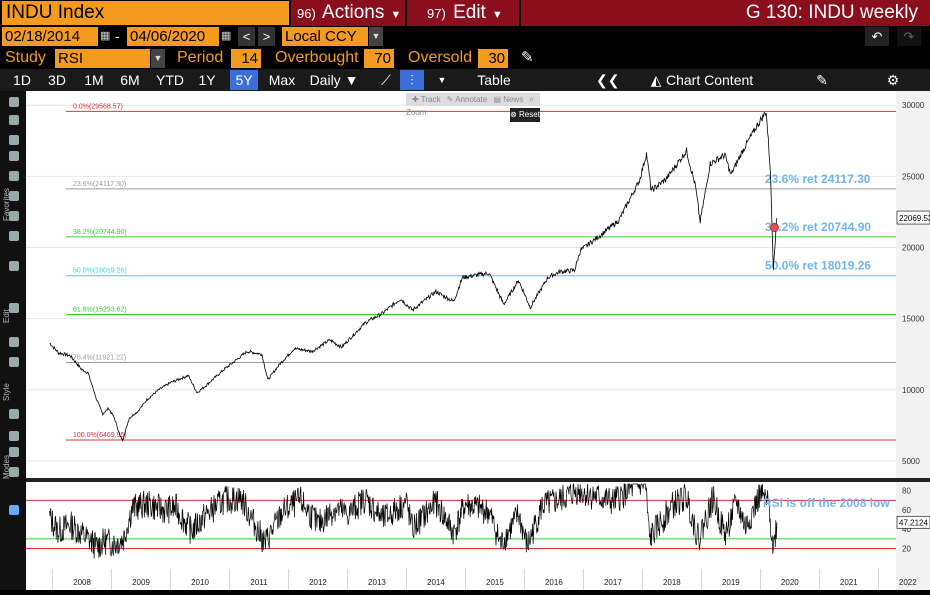  What do you see at coordinates (608, 80) in the screenshot?
I see `collapse-icon: ❮❮` at bounding box center [608, 80].